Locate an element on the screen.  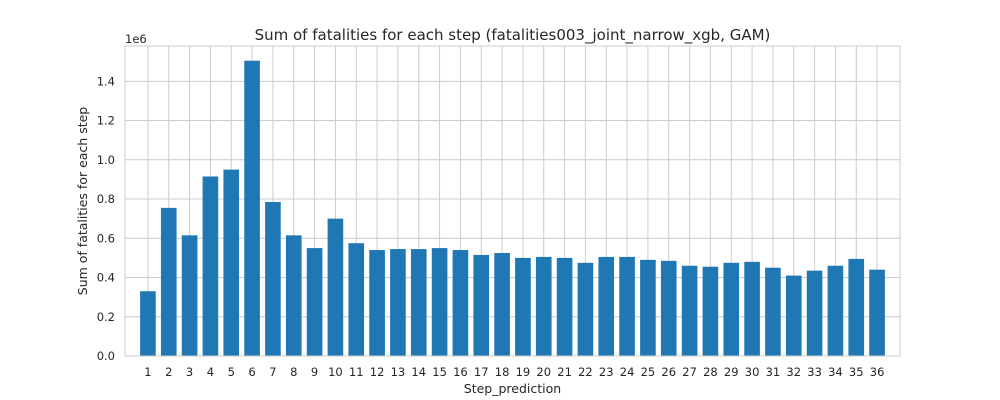
x-tick-label: 17 is located at coordinates (481, 372).